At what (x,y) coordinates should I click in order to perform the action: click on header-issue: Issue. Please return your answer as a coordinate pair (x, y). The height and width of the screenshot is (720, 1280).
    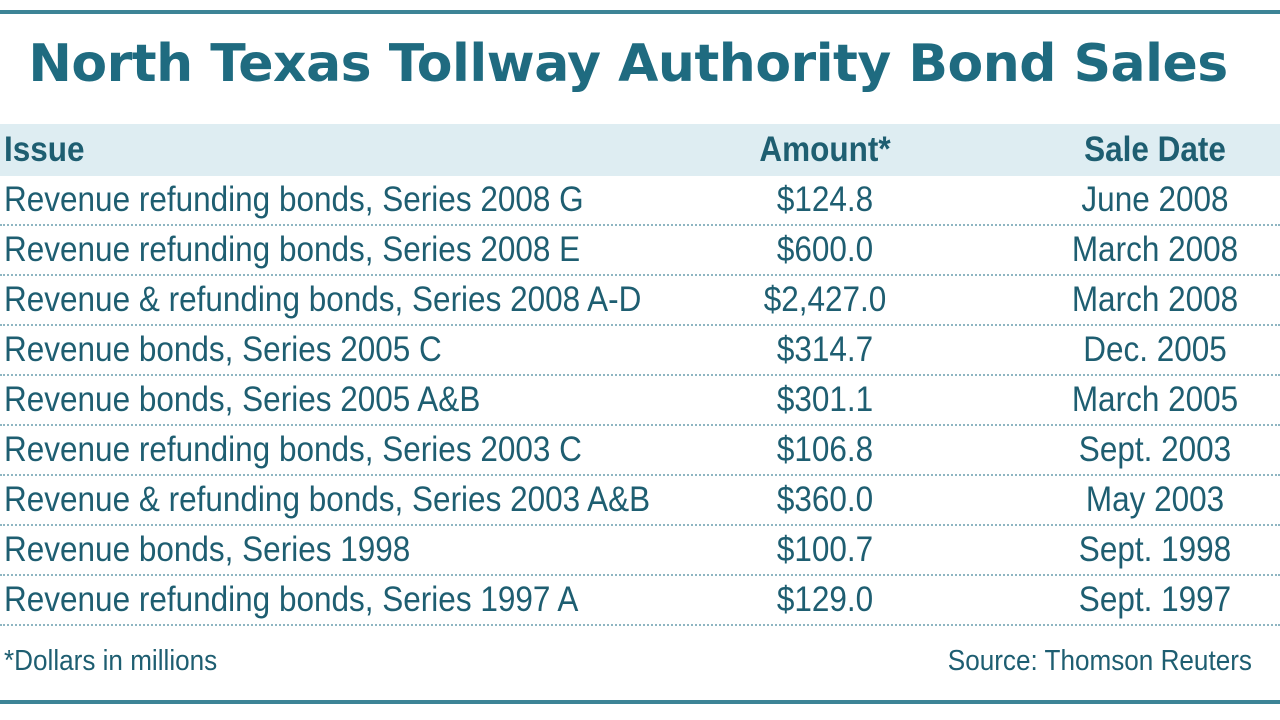
    Looking at the image, I should click on (44, 149).